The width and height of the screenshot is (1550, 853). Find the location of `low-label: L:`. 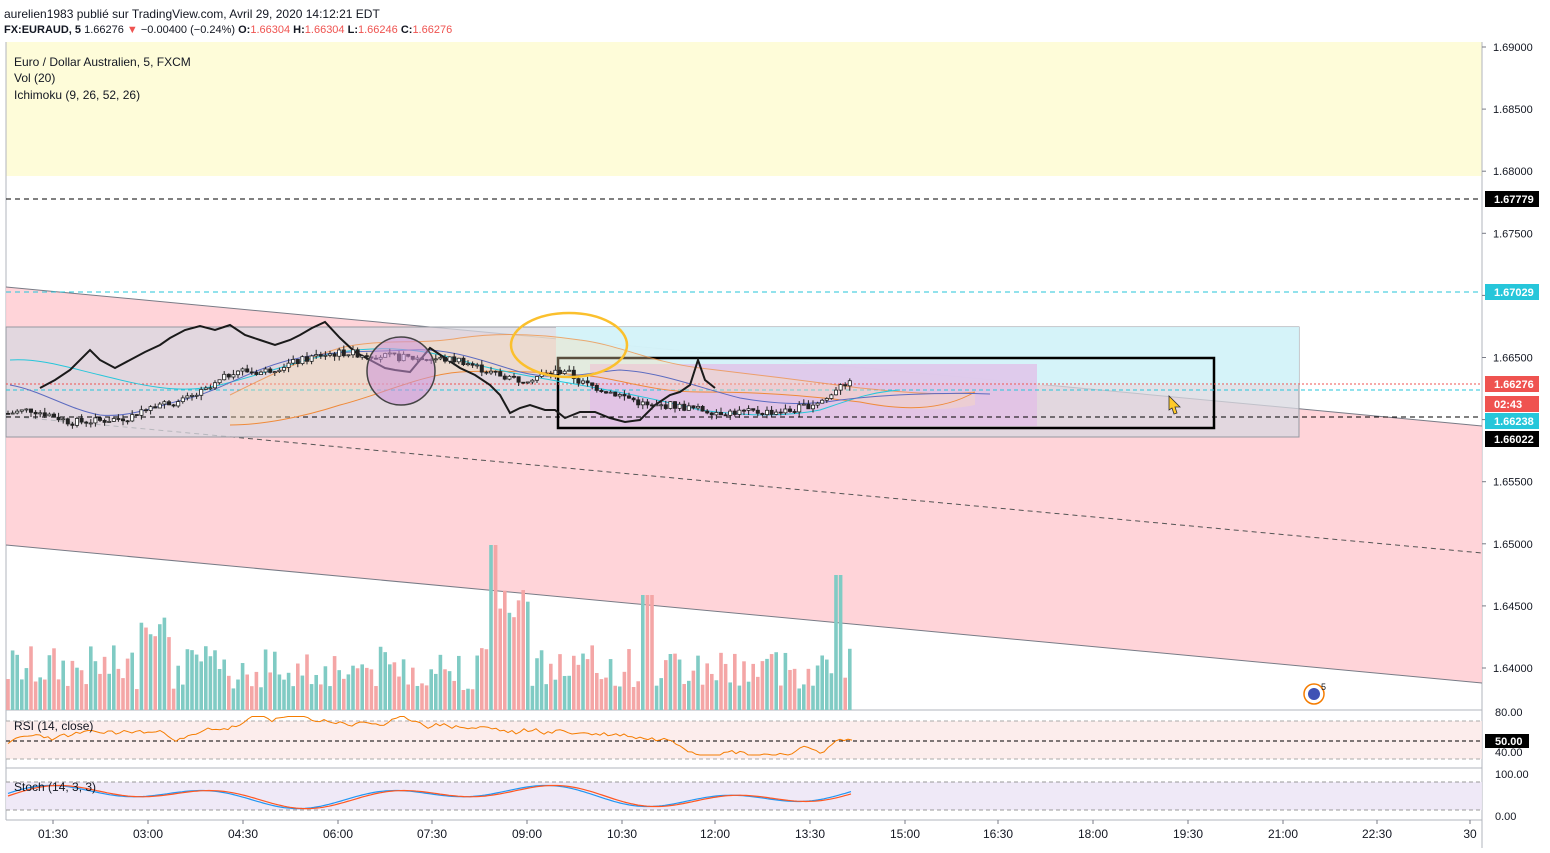

low-label: L: is located at coordinates (352, 30).